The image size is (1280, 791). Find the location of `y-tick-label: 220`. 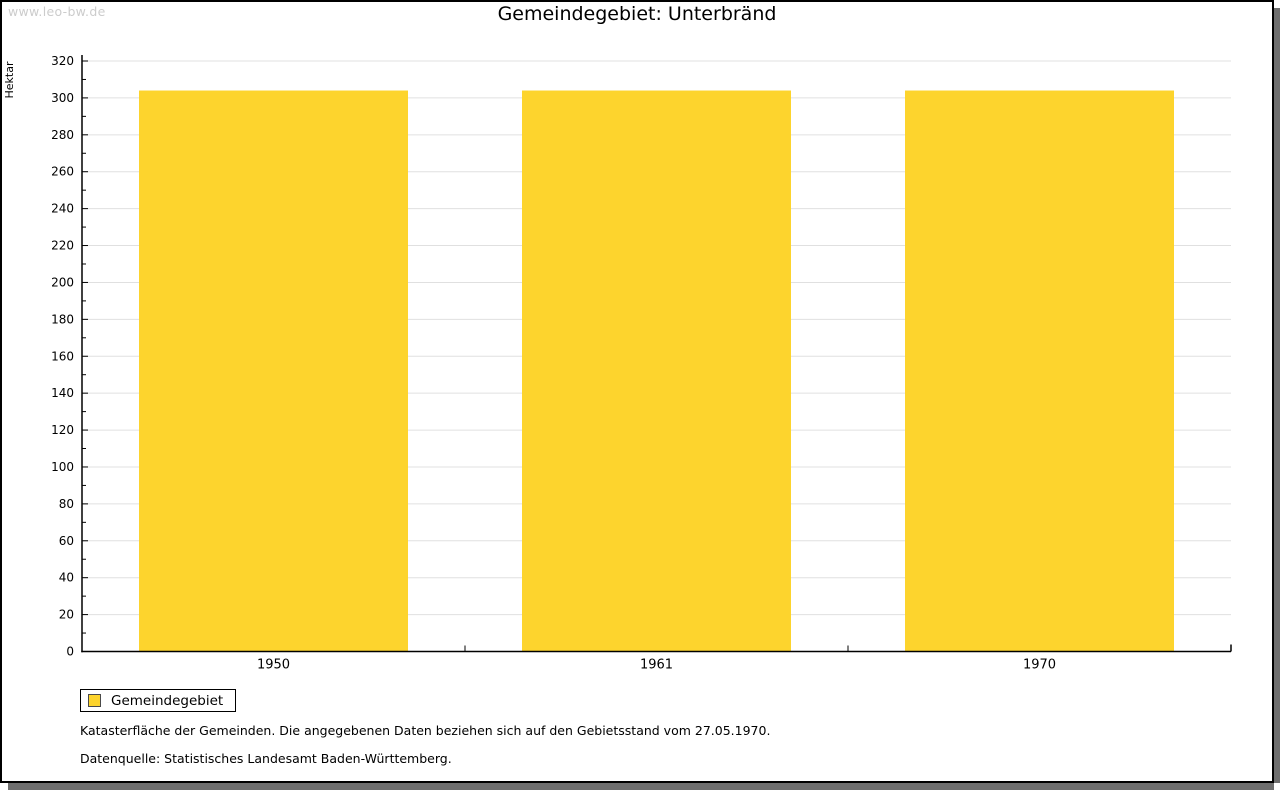

y-tick-label: 220 is located at coordinates (62, 246).